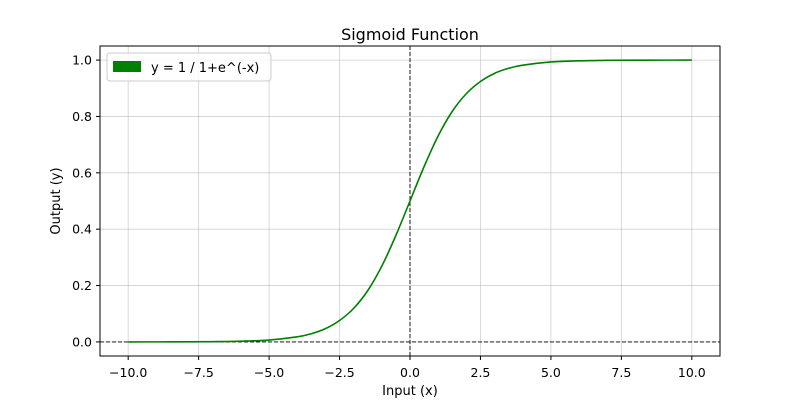 The height and width of the screenshot is (400, 800). I want to click on legend-box, so click(189, 67).